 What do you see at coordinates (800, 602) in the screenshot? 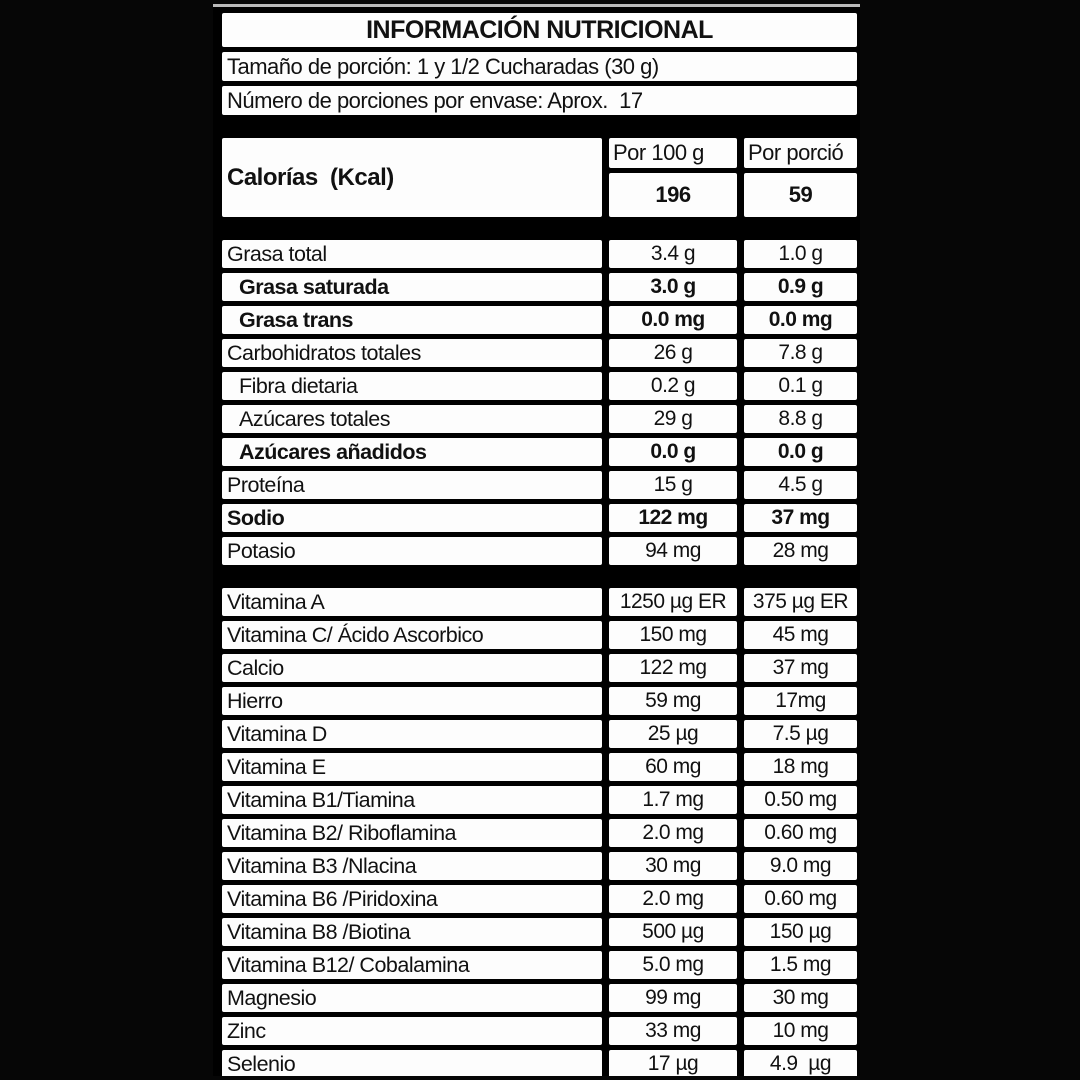
I see `row-per-serving-value: 375 µg ER` at bounding box center [800, 602].